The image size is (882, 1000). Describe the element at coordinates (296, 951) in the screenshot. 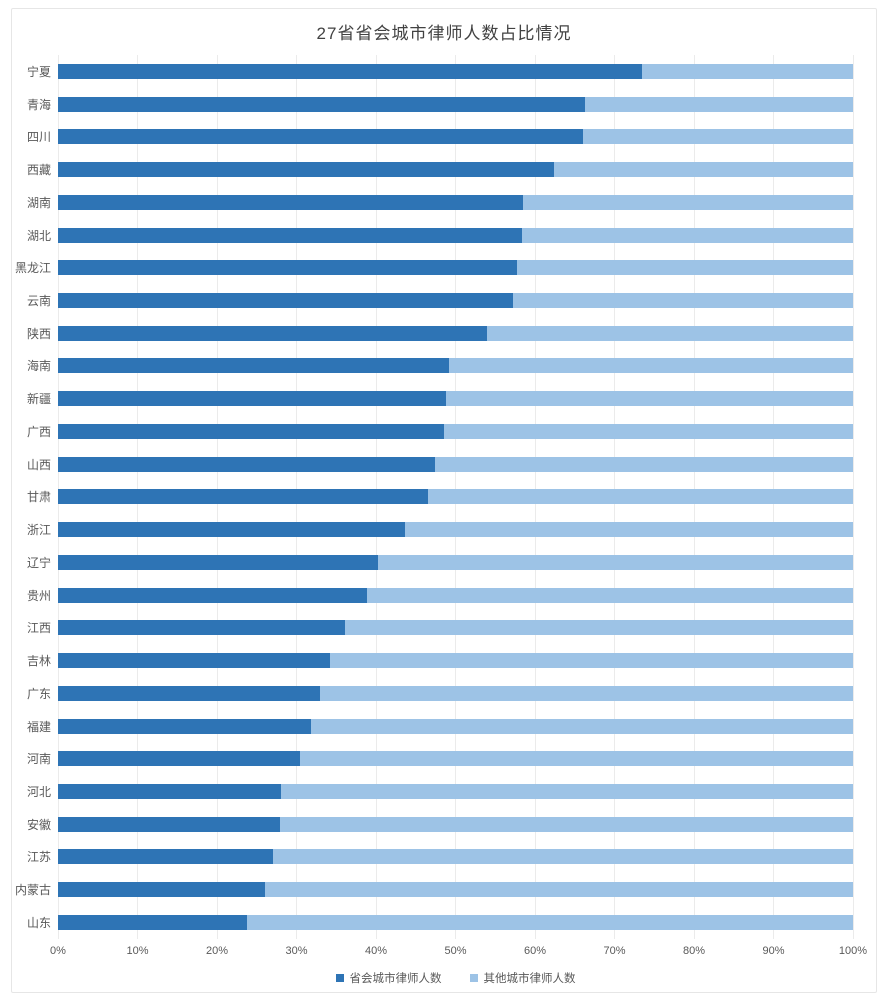

I see `x-tick-label: 30%` at that location.